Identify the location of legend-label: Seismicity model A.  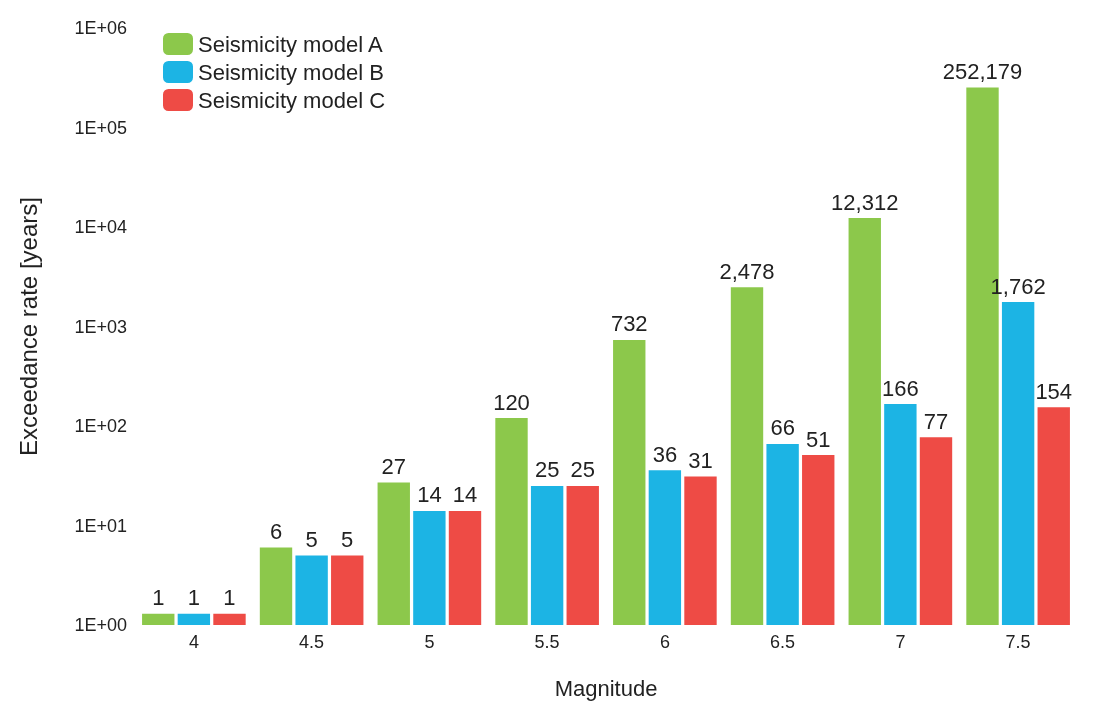
(290, 44).